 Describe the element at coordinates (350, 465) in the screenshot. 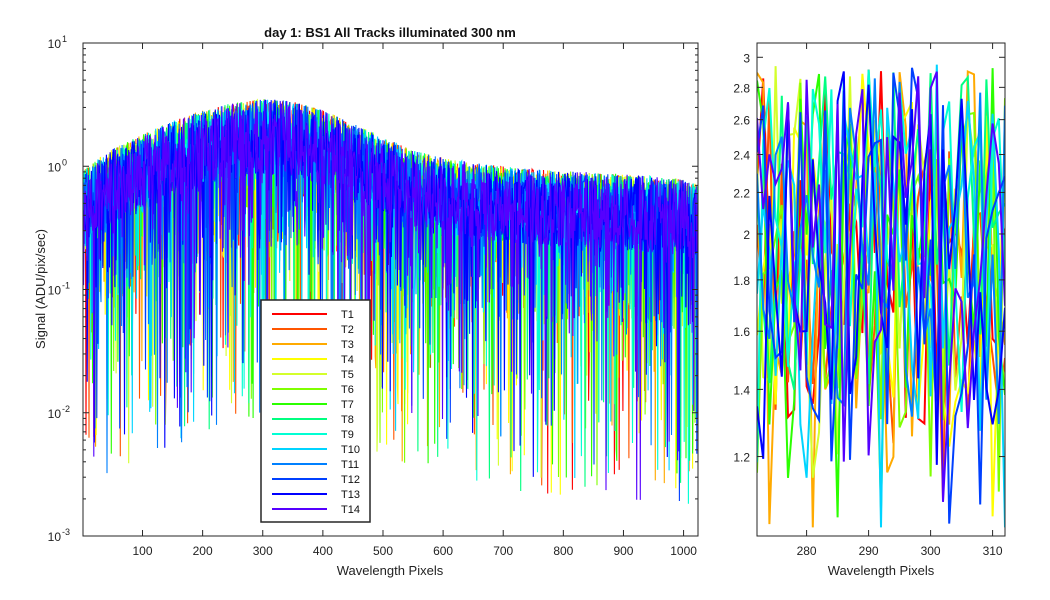

I see `legend-label-t11: T11` at that location.